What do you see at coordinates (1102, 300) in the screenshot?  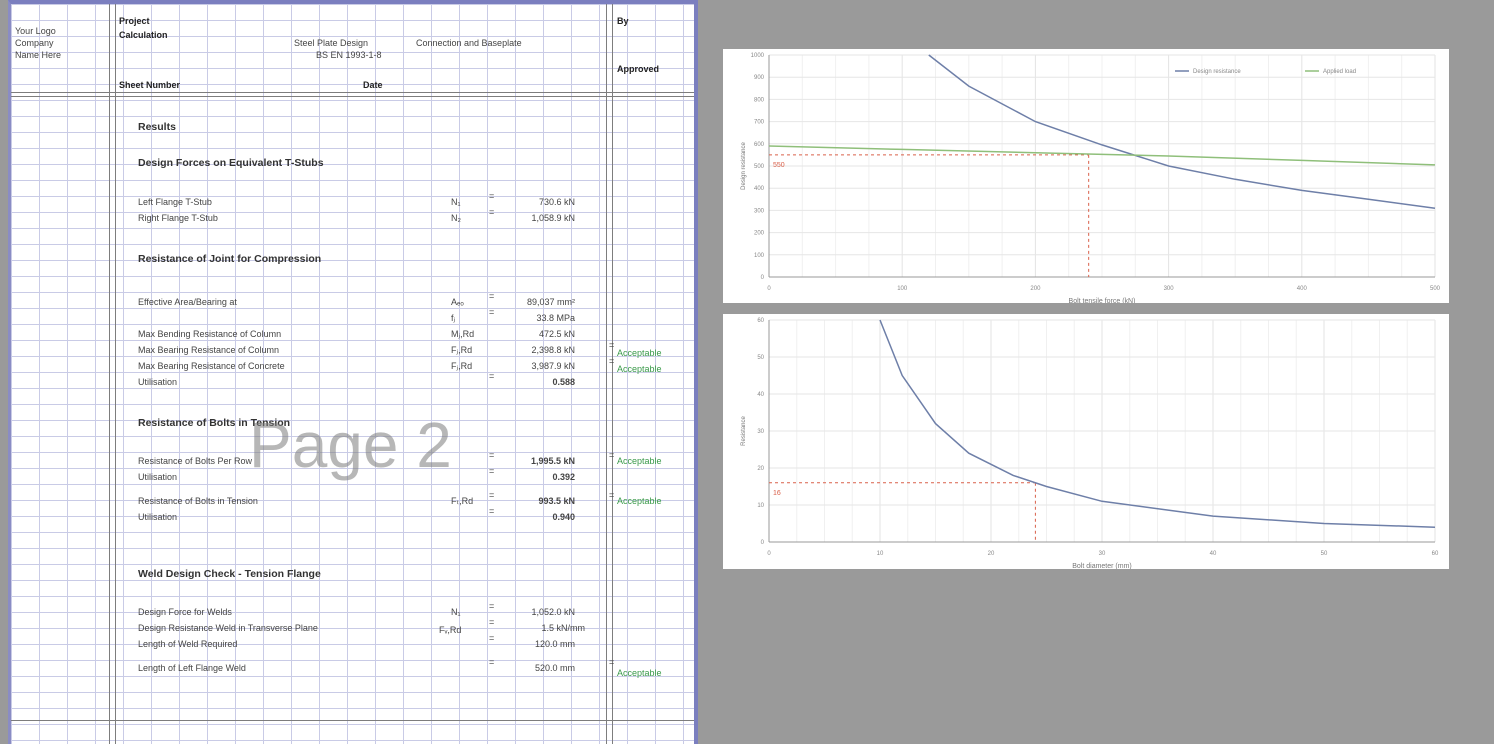 I see `x-axis-label: Bolt tensile force (kN)` at bounding box center [1102, 300].